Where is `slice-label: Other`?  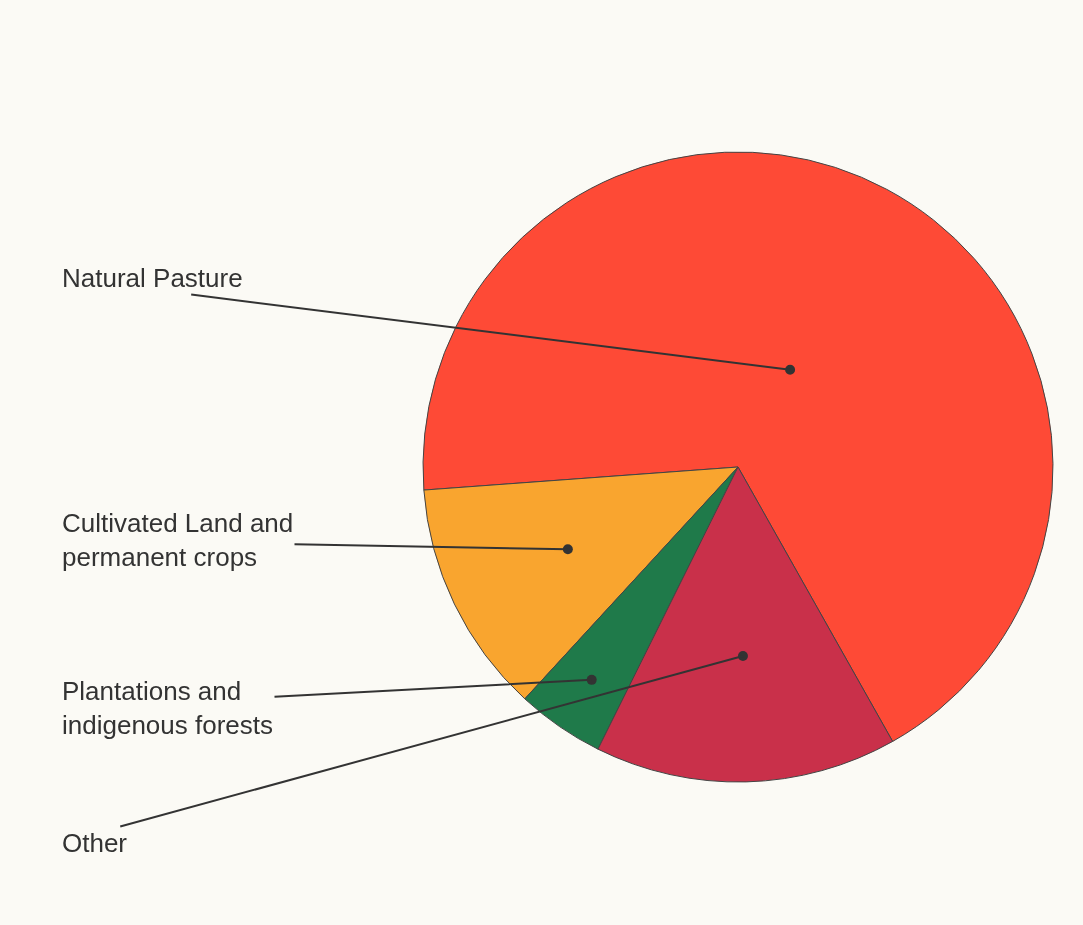
slice-label: Other is located at coordinates (95, 843).